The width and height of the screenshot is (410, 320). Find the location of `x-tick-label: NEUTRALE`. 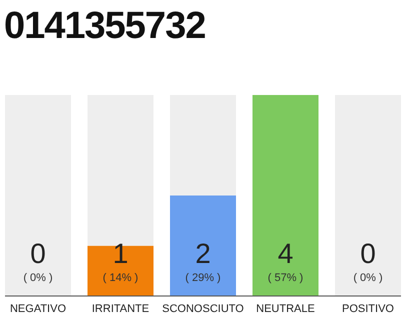

x-tick-label: NEUTRALE is located at coordinates (285, 309).